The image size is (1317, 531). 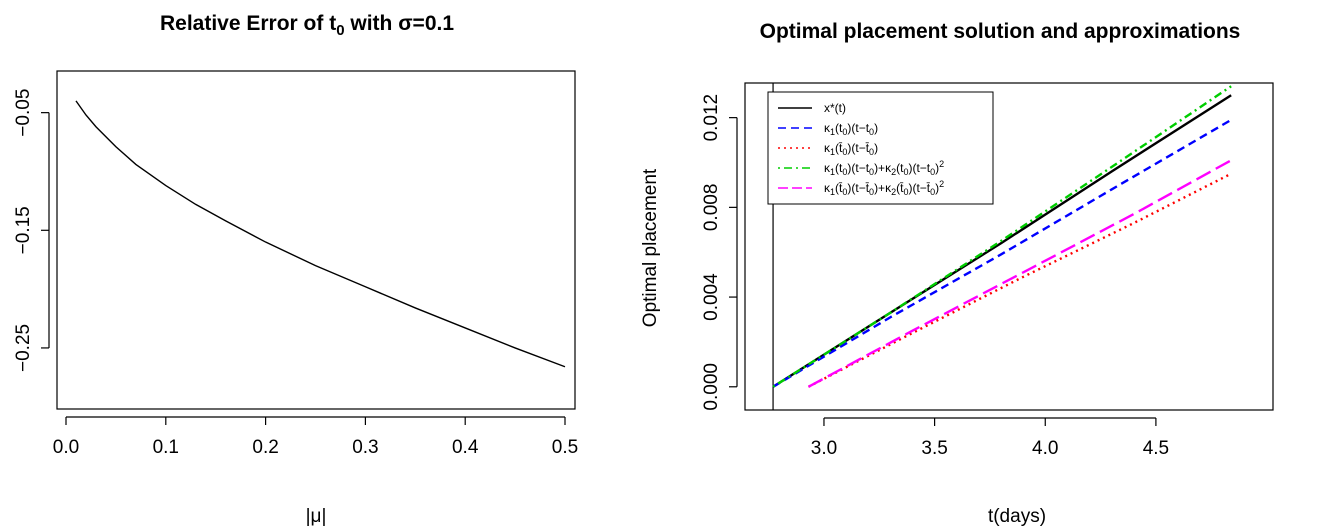 I want to click on y-axis: −0.05 −0.15 −0.25, so click(x=31, y=230).